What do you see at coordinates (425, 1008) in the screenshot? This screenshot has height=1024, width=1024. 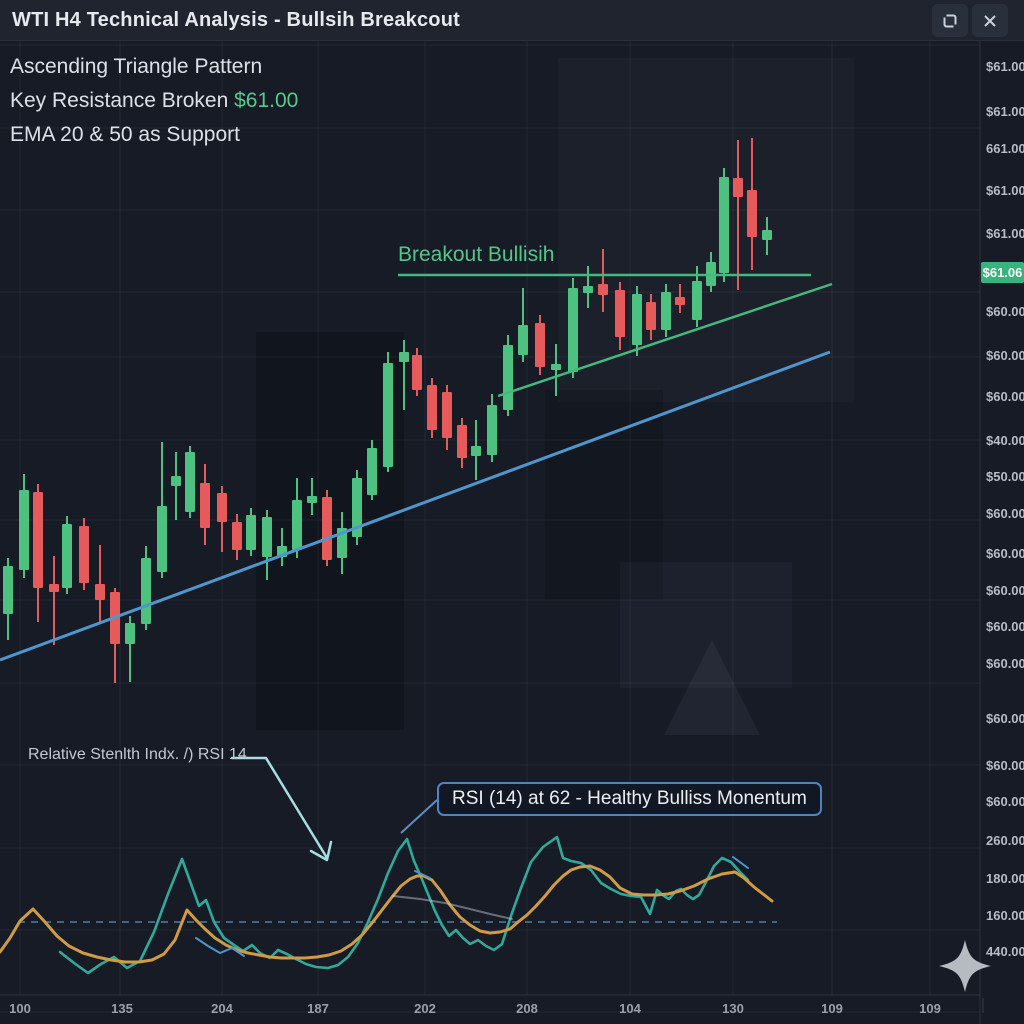 I see `x-axis-label: 202` at bounding box center [425, 1008].